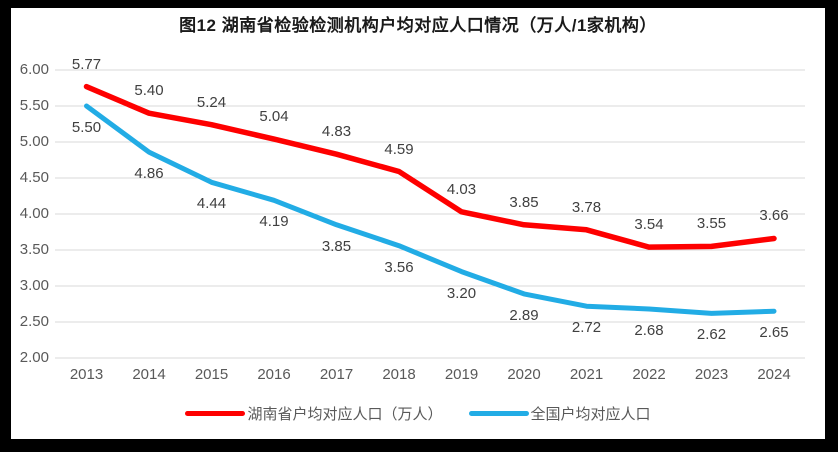 This screenshot has width=838, height=452. What do you see at coordinates (34, 285) in the screenshot?
I see `y-tick-label: 3.00` at bounding box center [34, 285].